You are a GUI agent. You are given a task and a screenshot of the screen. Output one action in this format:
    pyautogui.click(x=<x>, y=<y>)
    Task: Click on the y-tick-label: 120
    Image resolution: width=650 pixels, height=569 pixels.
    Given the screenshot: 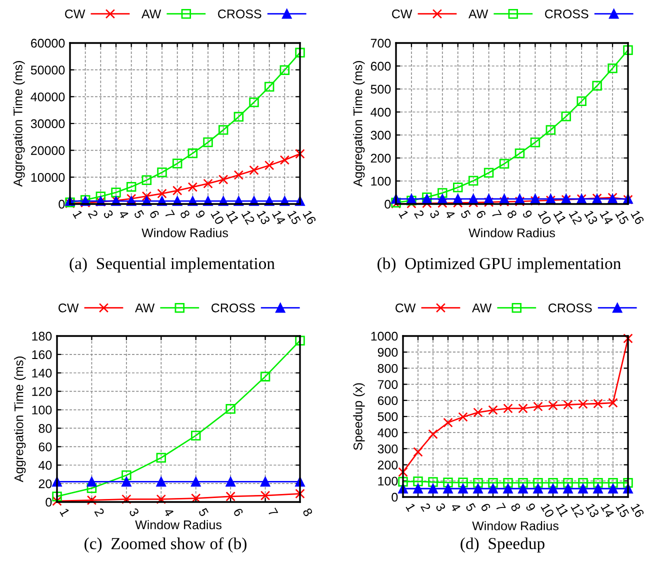 What is the action you would take?
    pyautogui.click(x=42, y=391)
    